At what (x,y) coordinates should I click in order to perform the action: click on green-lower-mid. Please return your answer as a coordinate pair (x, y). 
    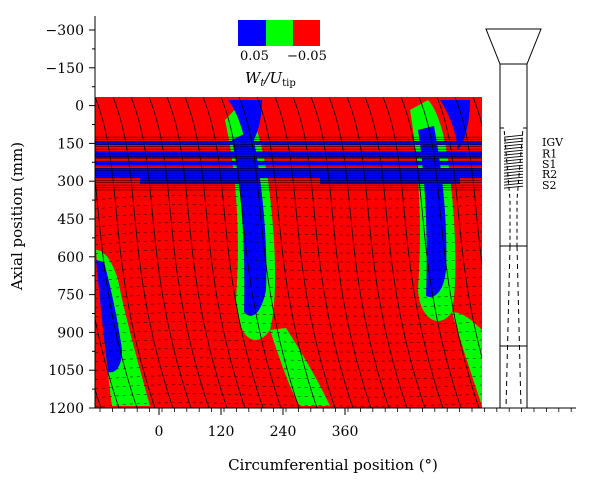
    Looking at the image, I should click on (300, 367).